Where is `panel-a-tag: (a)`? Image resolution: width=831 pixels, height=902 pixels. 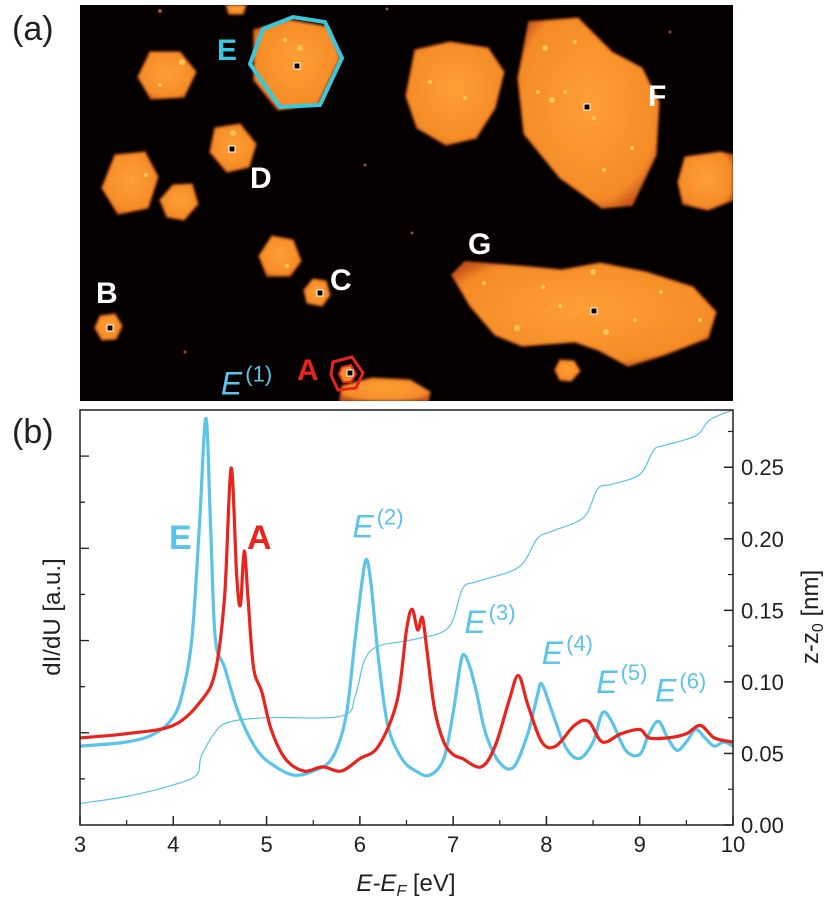
panel-a-tag: (a) is located at coordinates (33, 29).